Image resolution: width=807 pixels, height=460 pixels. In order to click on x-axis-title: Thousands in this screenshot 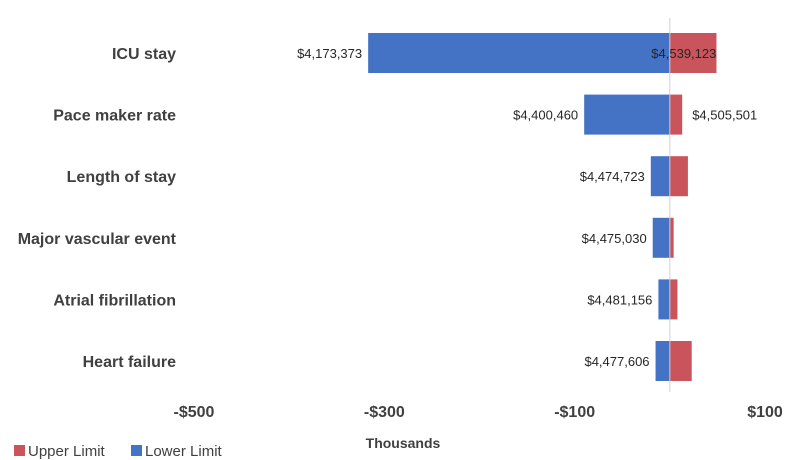, I will do `click(403, 443)`.